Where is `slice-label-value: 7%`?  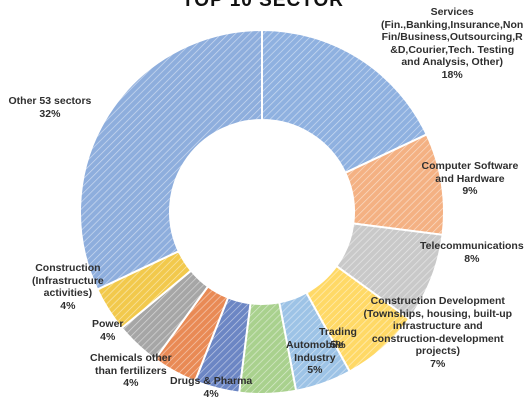 slice-label-value: 7% is located at coordinates (438, 364).